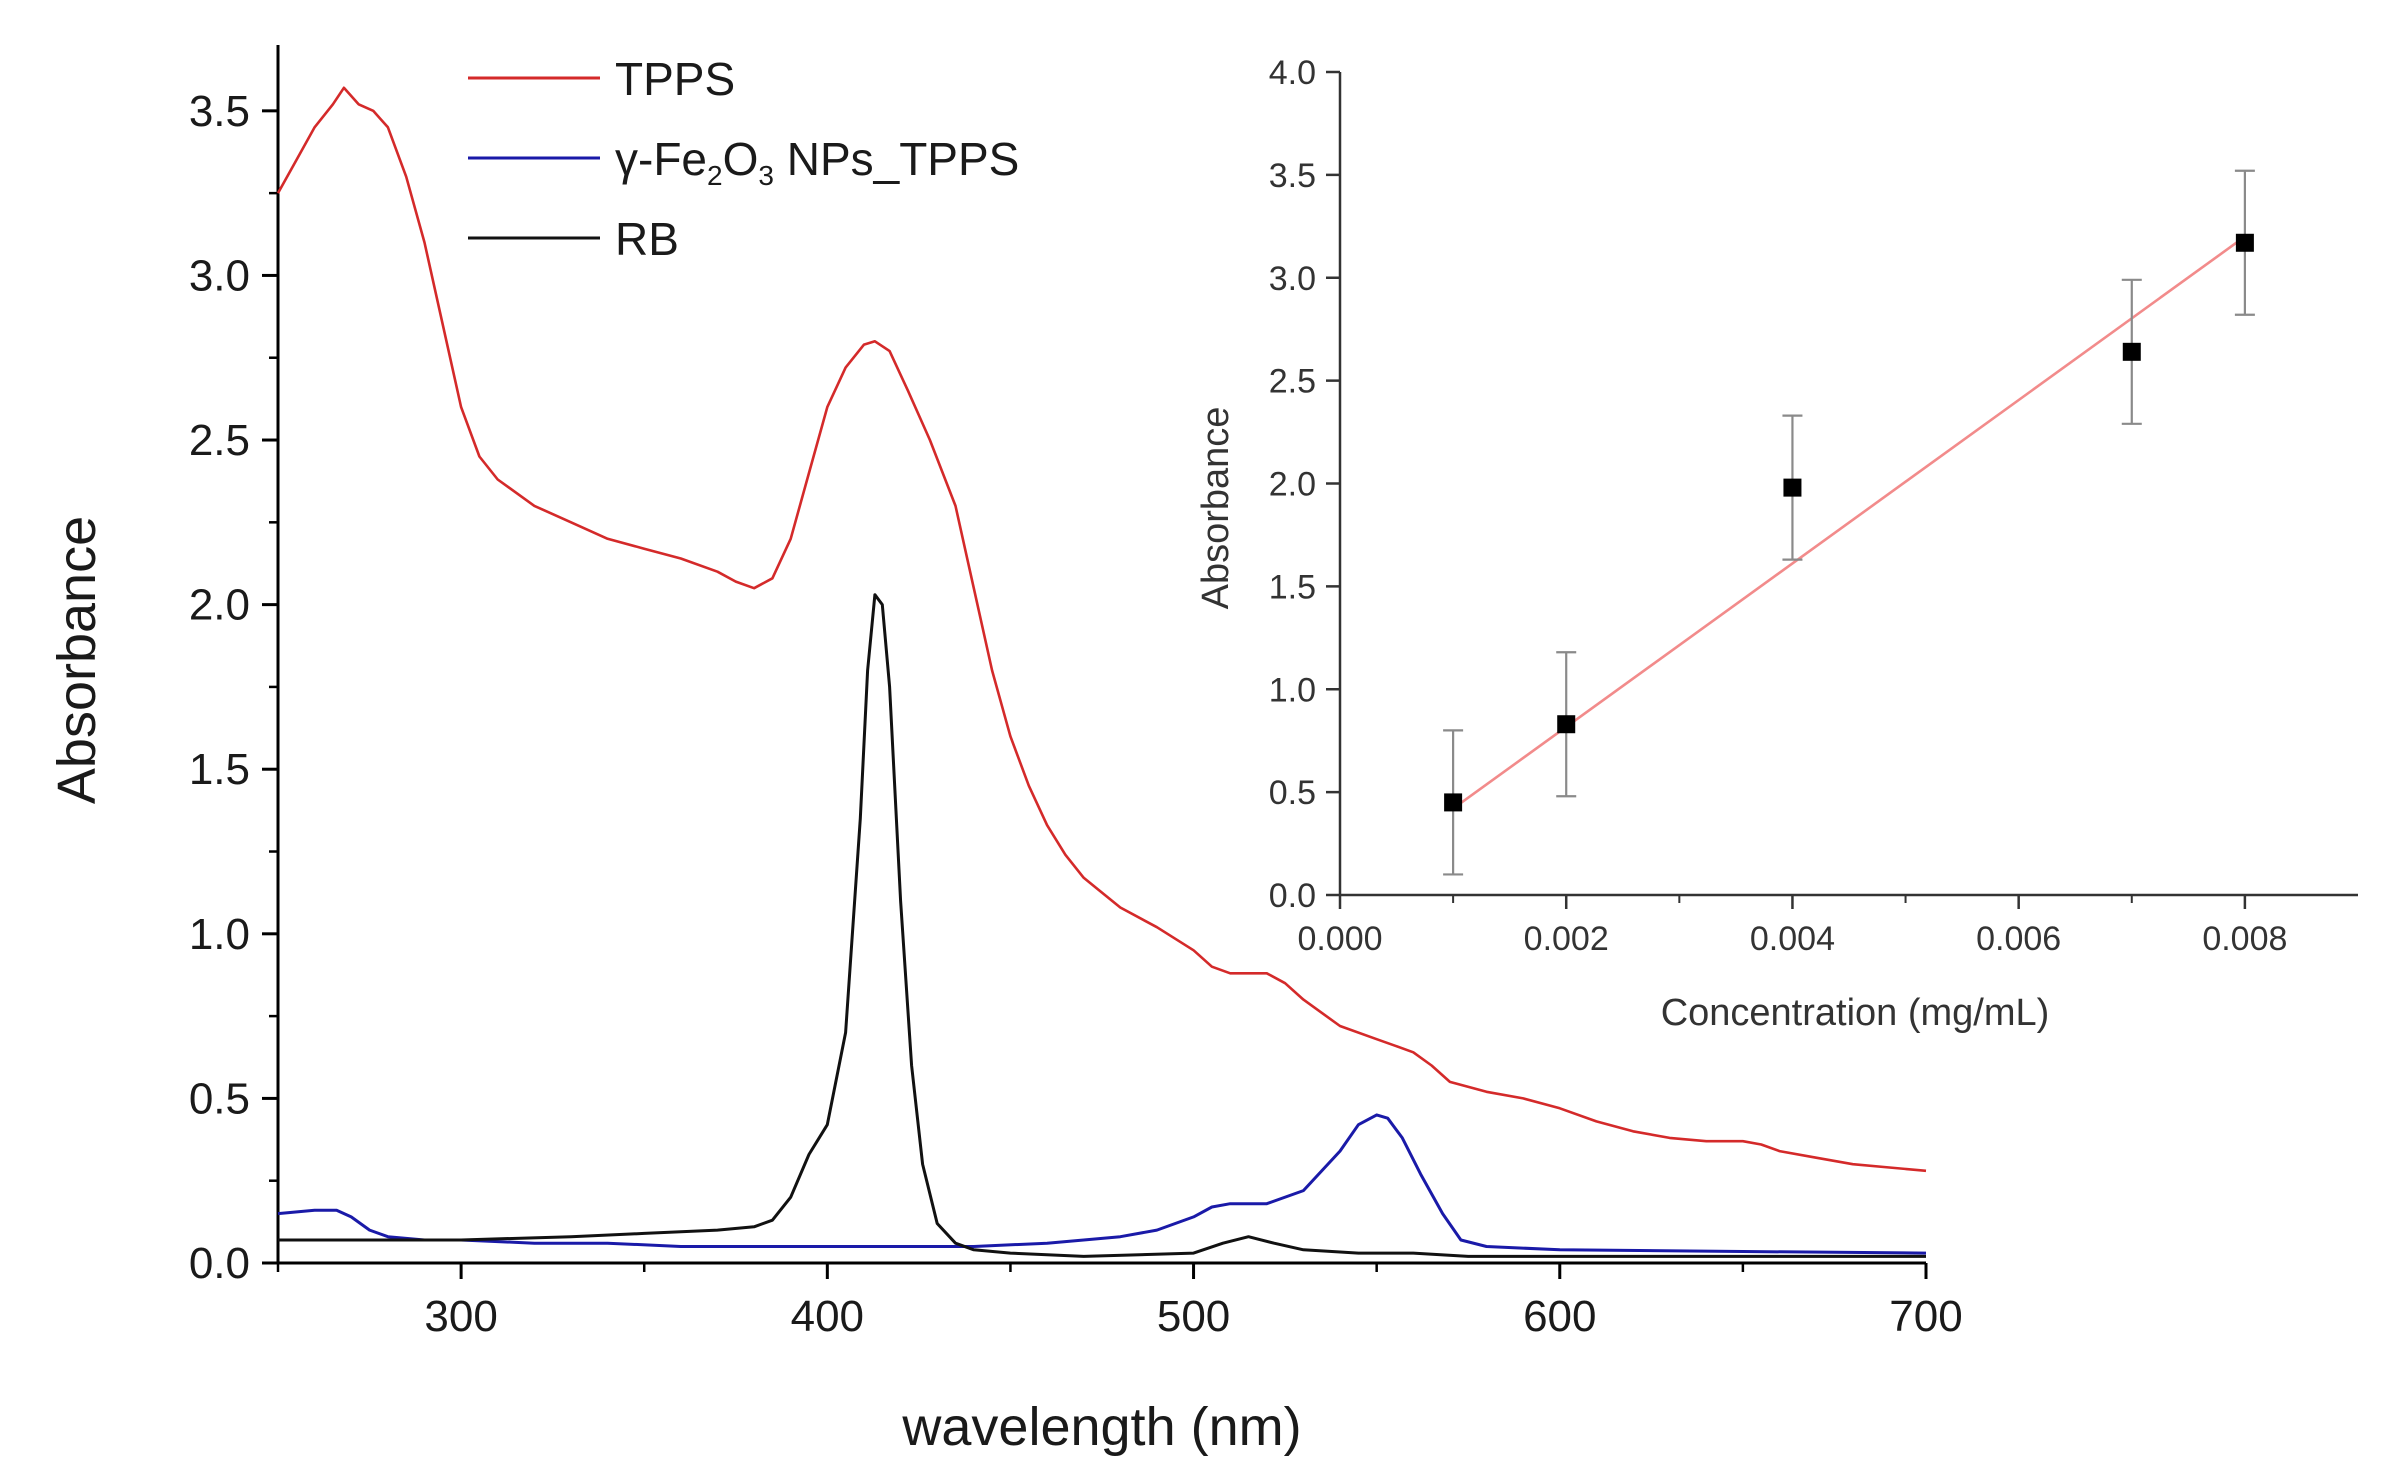 Image resolution: width=2387 pixels, height=1480 pixels. What do you see at coordinates (1292, 382) in the screenshot?
I see `inset-y-tick-label: 2.5` at bounding box center [1292, 382].